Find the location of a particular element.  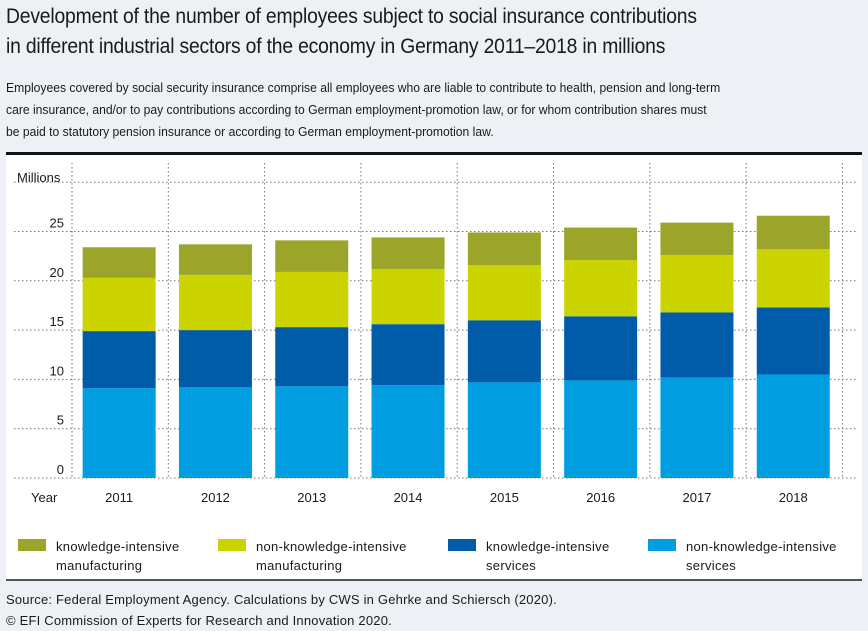

y-tick-label: 0 is located at coordinates (60, 469).